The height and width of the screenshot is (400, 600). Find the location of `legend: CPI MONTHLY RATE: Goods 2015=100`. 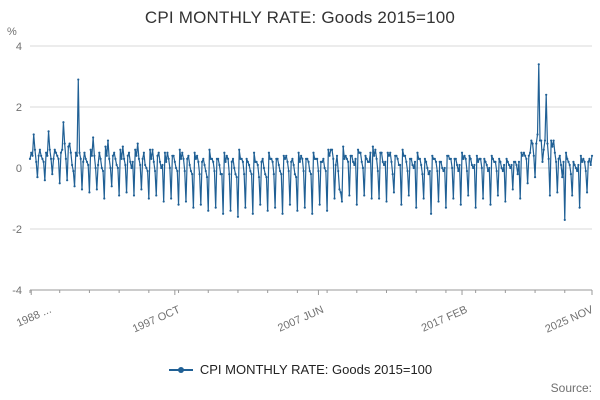

legend: CPI MONTHLY RATE: Goods 2015=100 is located at coordinates (300, 369).